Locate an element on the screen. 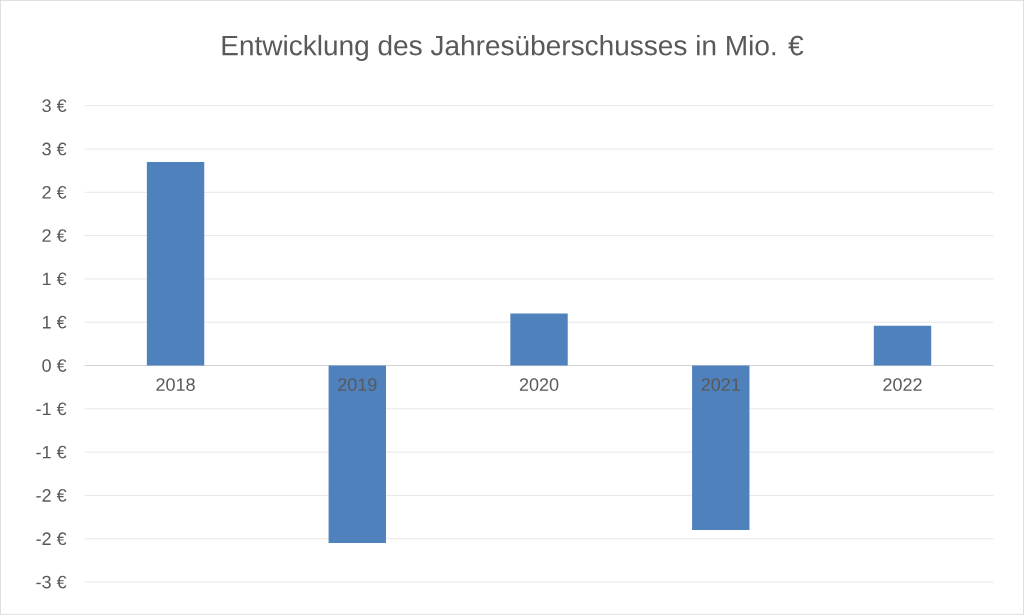  y-tick-label: -3 € is located at coordinates (51, 582).